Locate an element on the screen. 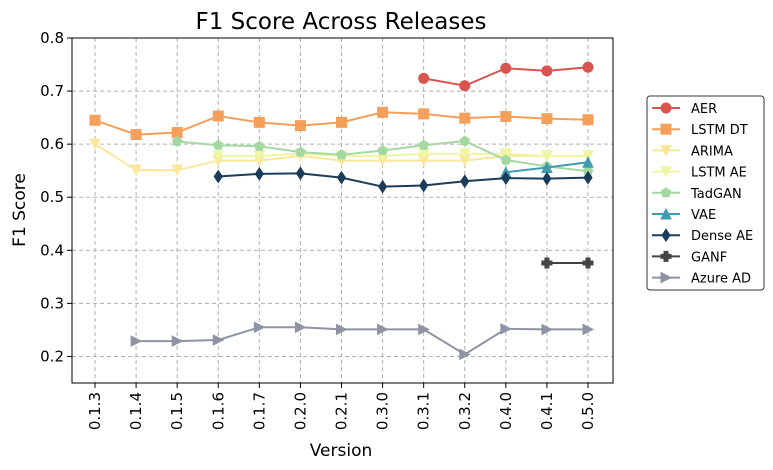 The width and height of the screenshot is (773, 470). series-tadgan is located at coordinates (382, 155).